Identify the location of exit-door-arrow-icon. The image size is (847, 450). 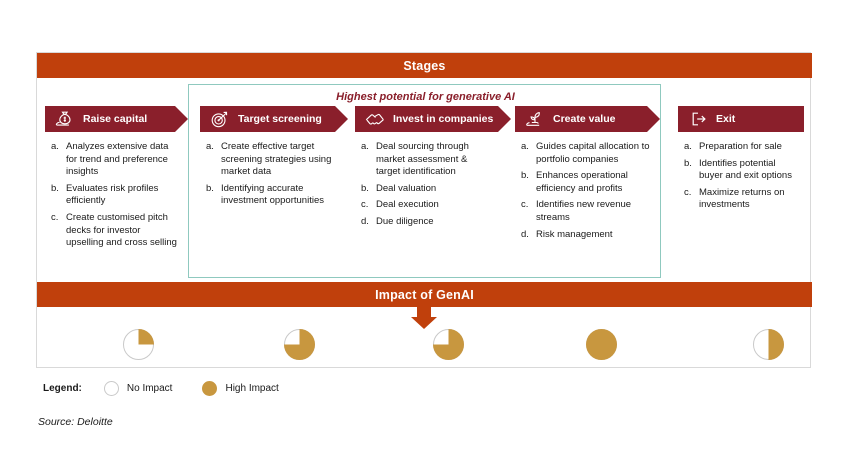
(698, 119).